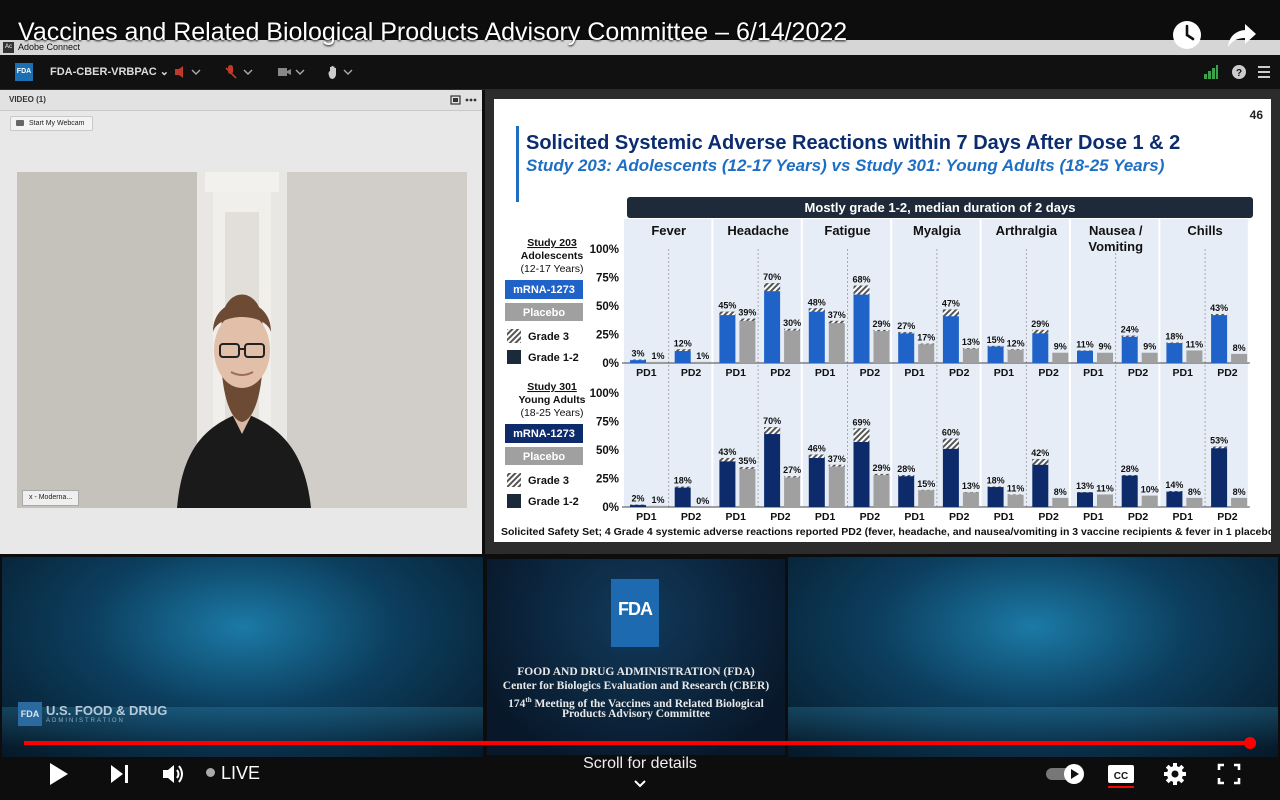 This screenshot has height=800, width=1280. What do you see at coordinates (792, 470) in the screenshot?
I see `placebo-bar-label: 27%` at bounding box center [792, 470].